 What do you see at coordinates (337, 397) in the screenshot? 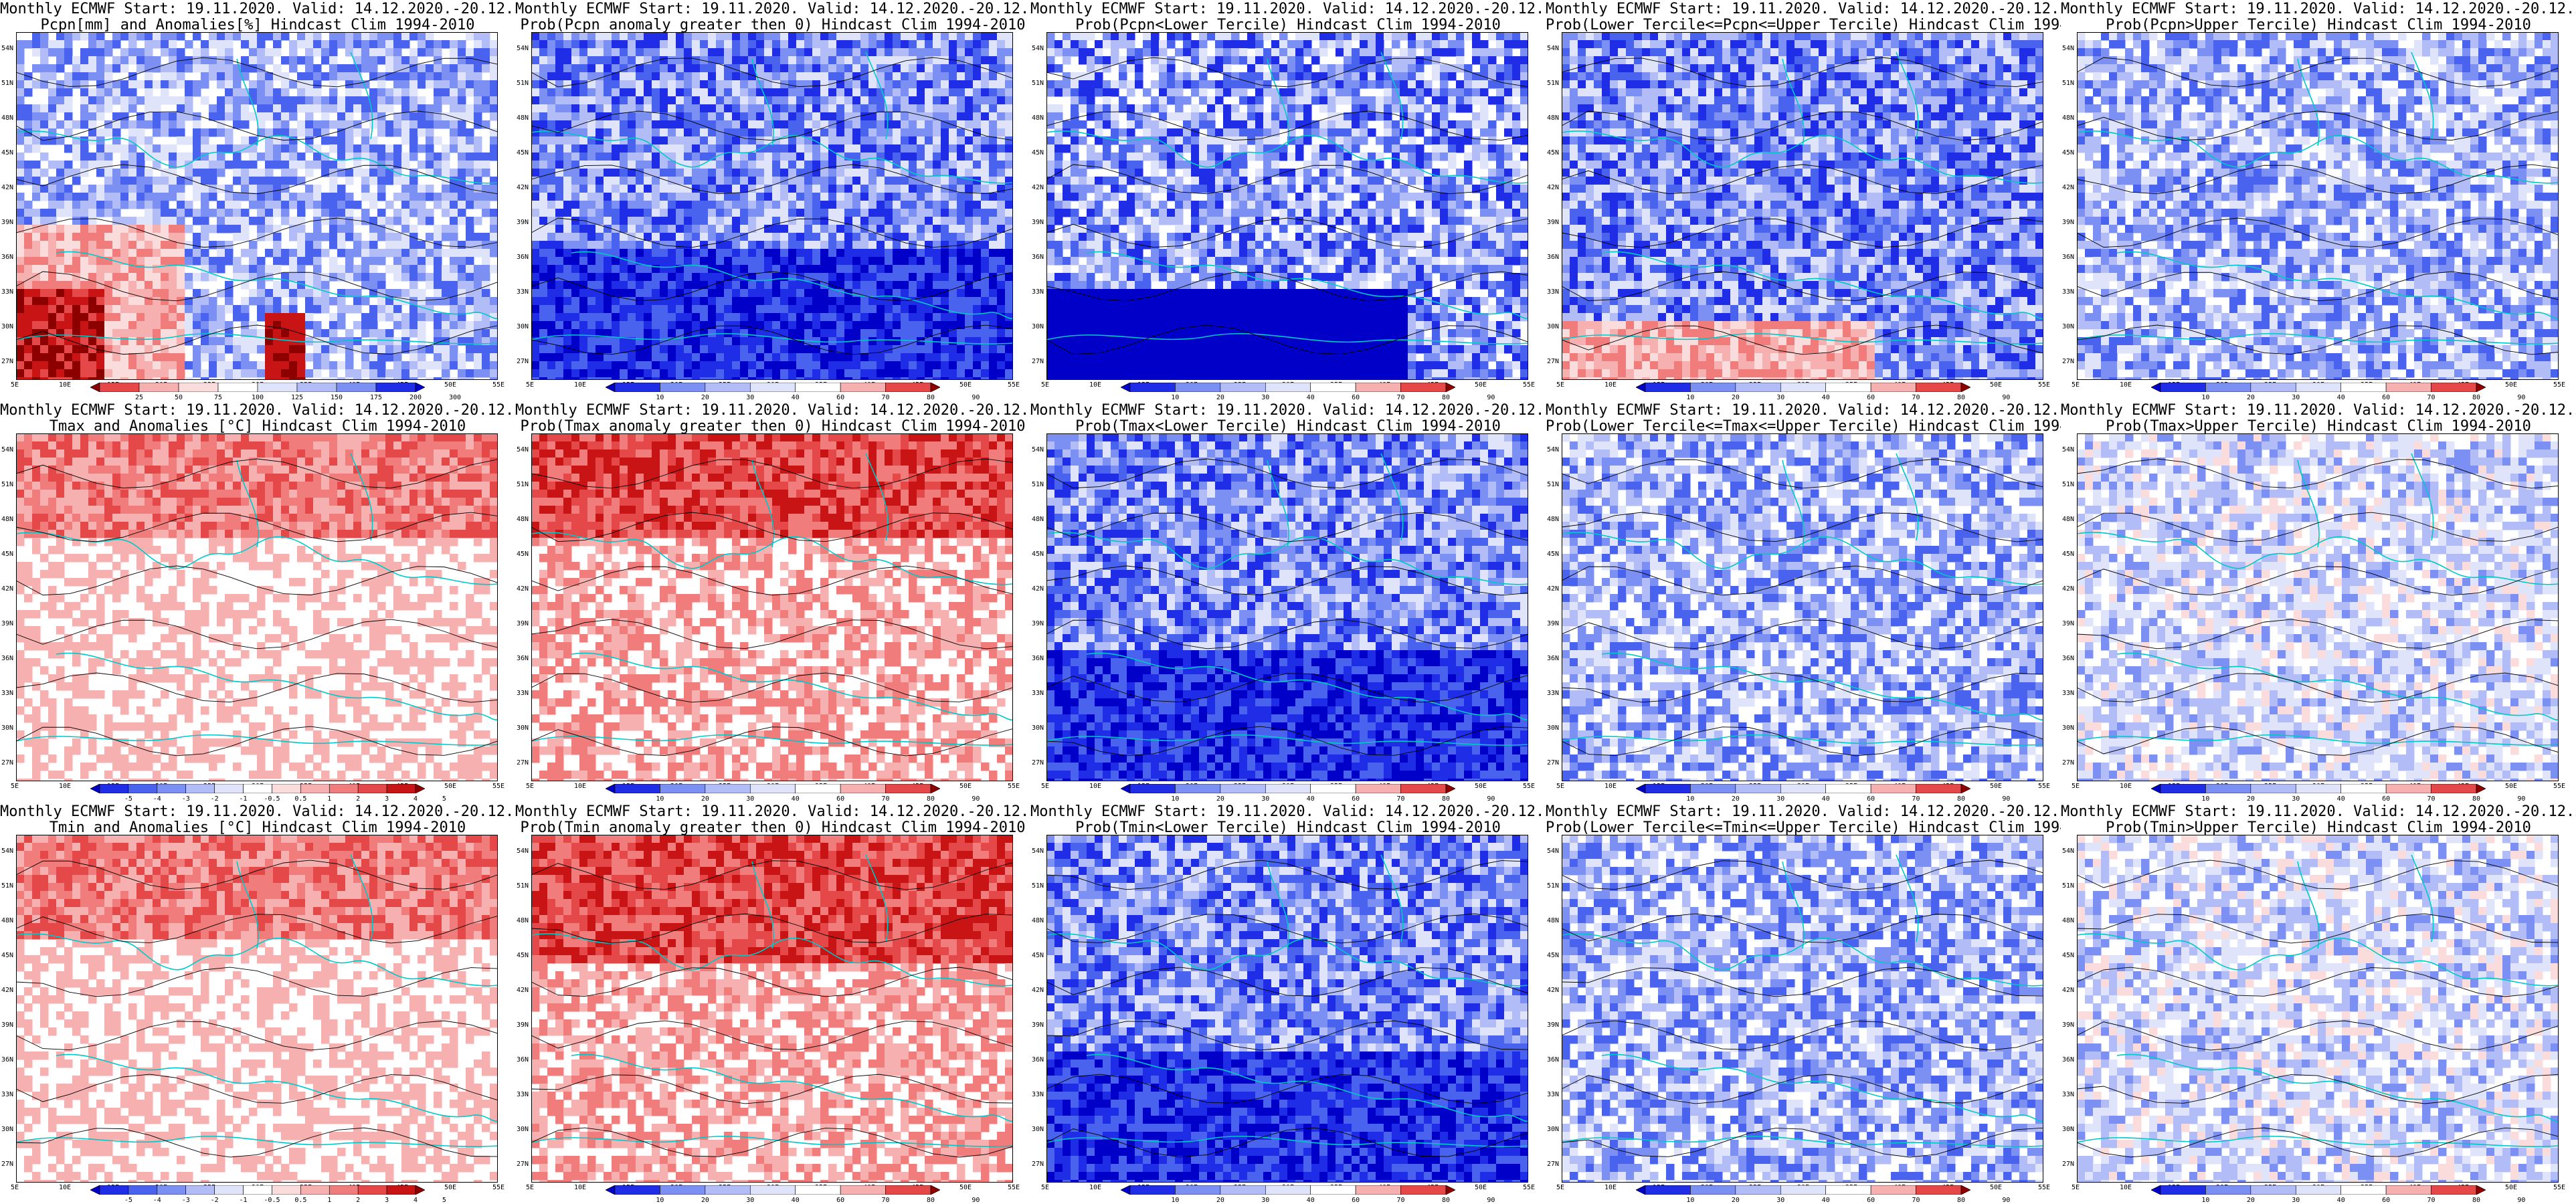
I see `color-bar-tick: 150` at bounding box center [337, 397].